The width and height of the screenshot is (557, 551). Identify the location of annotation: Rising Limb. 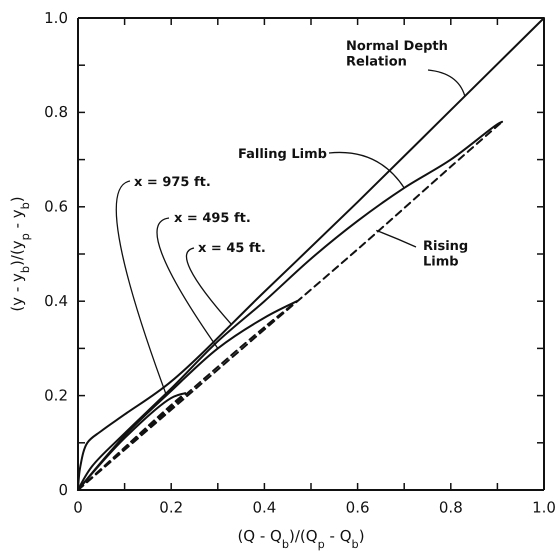
(445, 254).